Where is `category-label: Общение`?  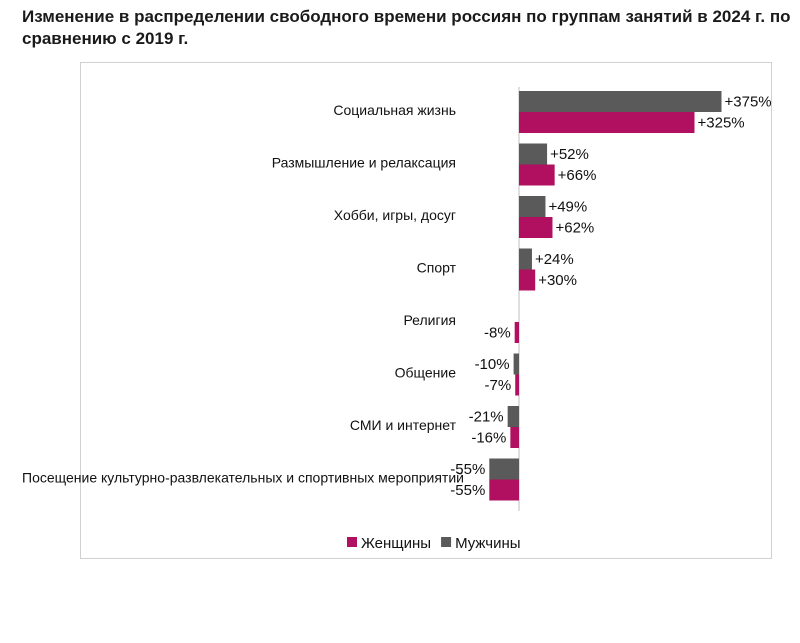 category-label: Общение is located at coordinates (426, 373).